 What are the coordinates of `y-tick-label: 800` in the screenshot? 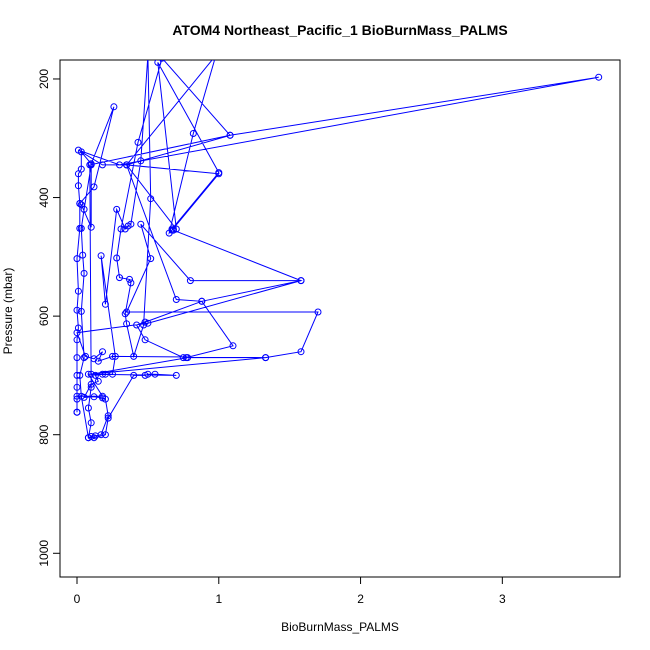 It's located at (44, 434).